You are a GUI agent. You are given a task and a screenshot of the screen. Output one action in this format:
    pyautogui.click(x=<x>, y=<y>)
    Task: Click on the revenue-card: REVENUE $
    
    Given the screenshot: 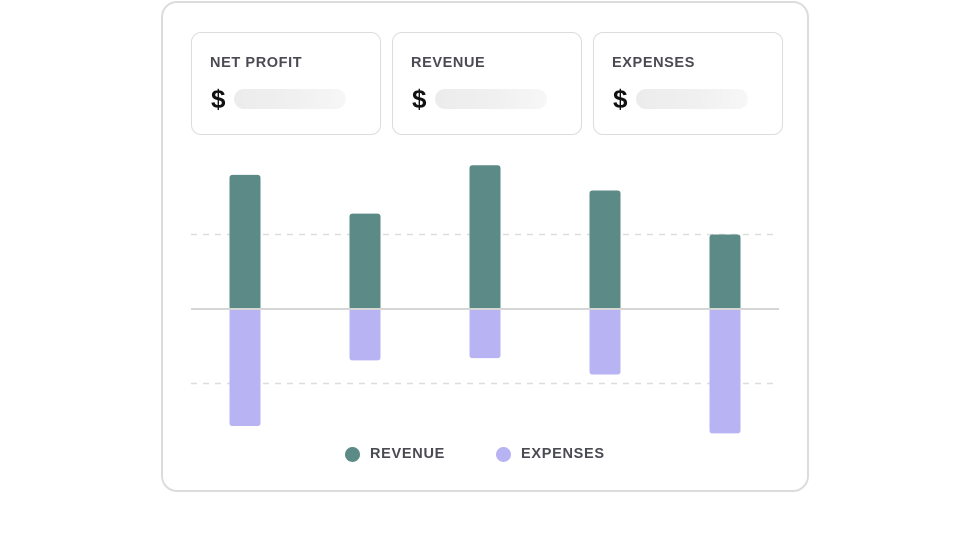 What is the action you would take?
    pyautogui.click(x=487, y=83)
    